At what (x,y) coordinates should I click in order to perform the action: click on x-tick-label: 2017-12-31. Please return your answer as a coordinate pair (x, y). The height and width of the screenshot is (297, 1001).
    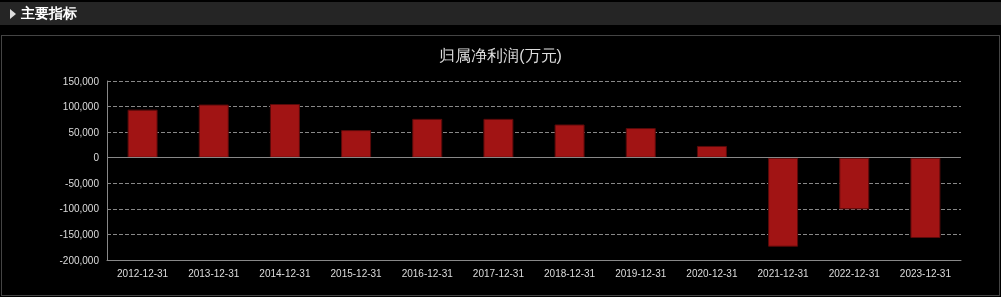
    Looking at the image, I should click on (498, 273).